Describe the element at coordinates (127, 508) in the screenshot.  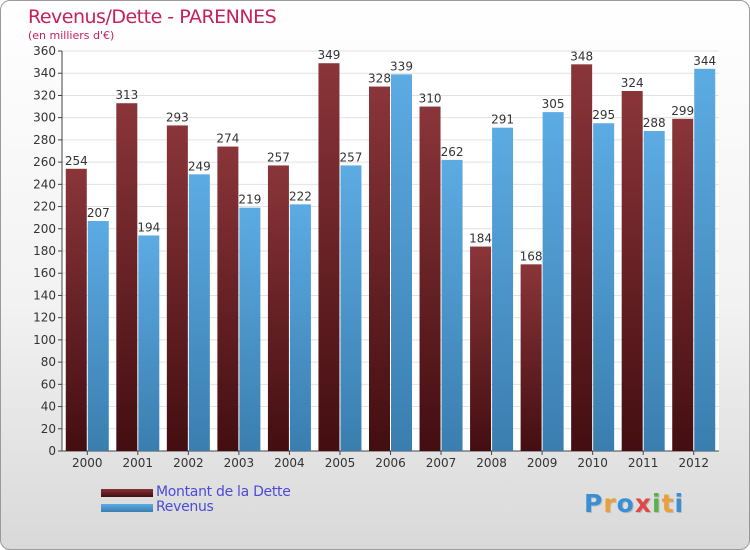
I see `legend-swatch-revenus` at that location.